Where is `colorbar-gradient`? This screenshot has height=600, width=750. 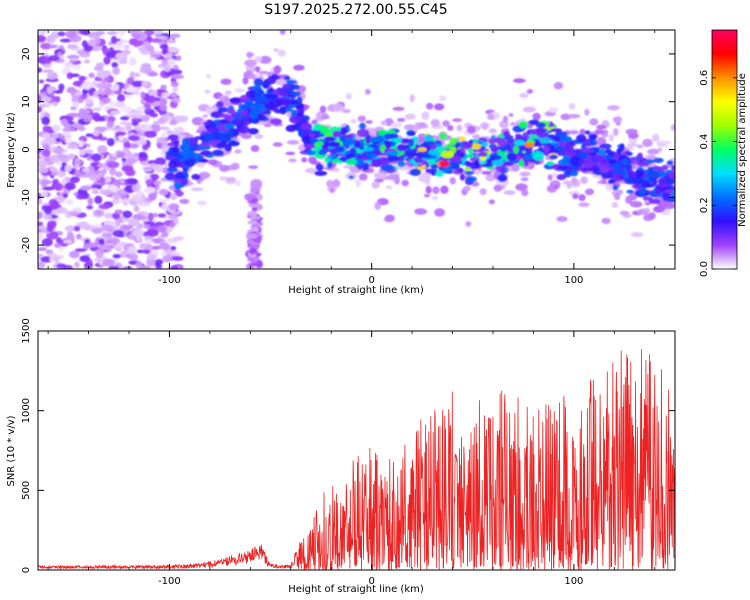 colorbar-gradient is located at coordinates (724, 149).